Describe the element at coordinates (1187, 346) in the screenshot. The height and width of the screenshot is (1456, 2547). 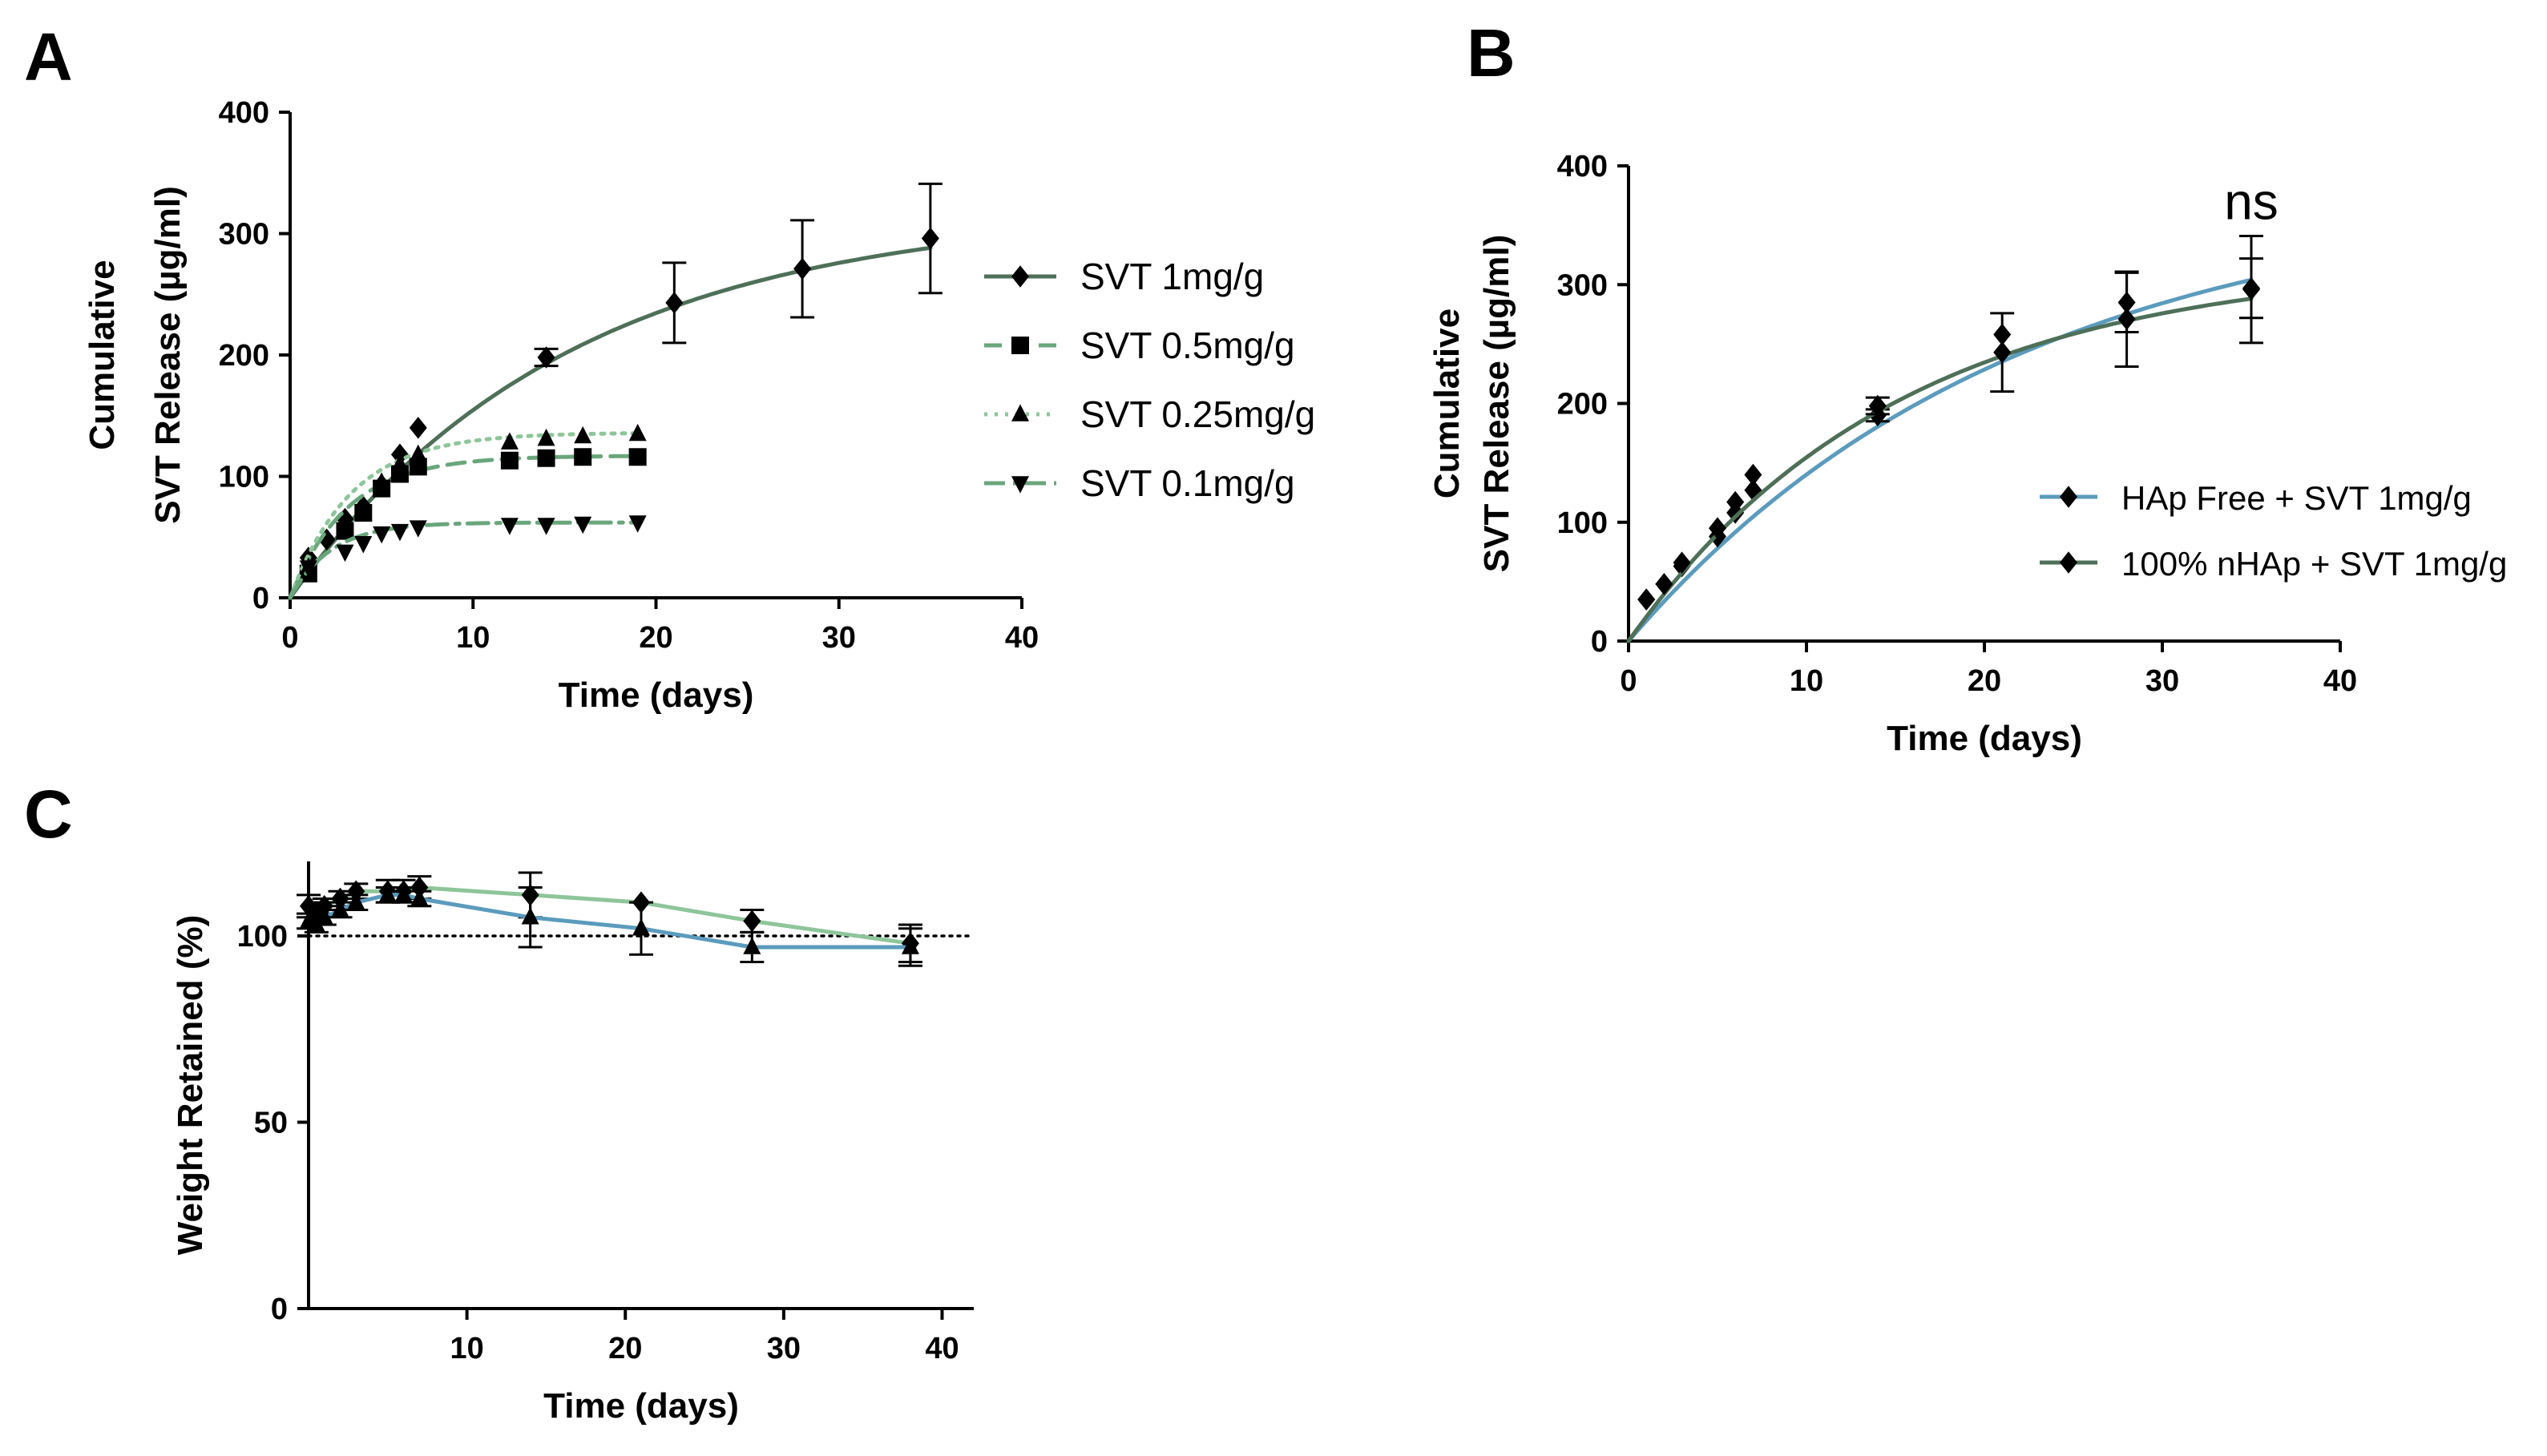
I see `legend-label-a-2: SVT 0.5mg/g` at that location.